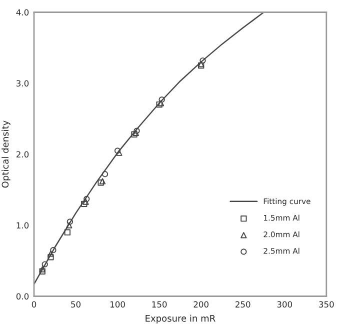 This screenshot has height=331, width=340. What do you see at coordinates (181, 319) in the screenshot?
I see `x-axis-title: Exposure in mR` at bounding box center [181, 319].